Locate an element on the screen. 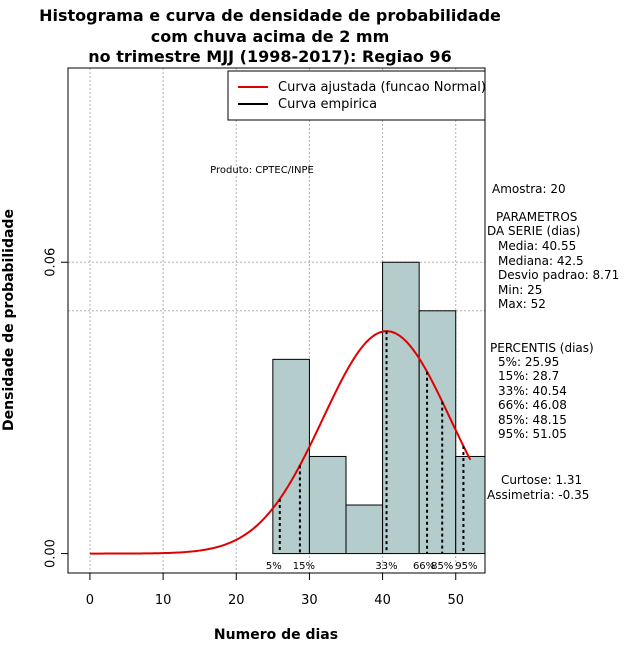 The image size is (640, 660). x-tick-label: 30 is located at coordinates (309, 600).